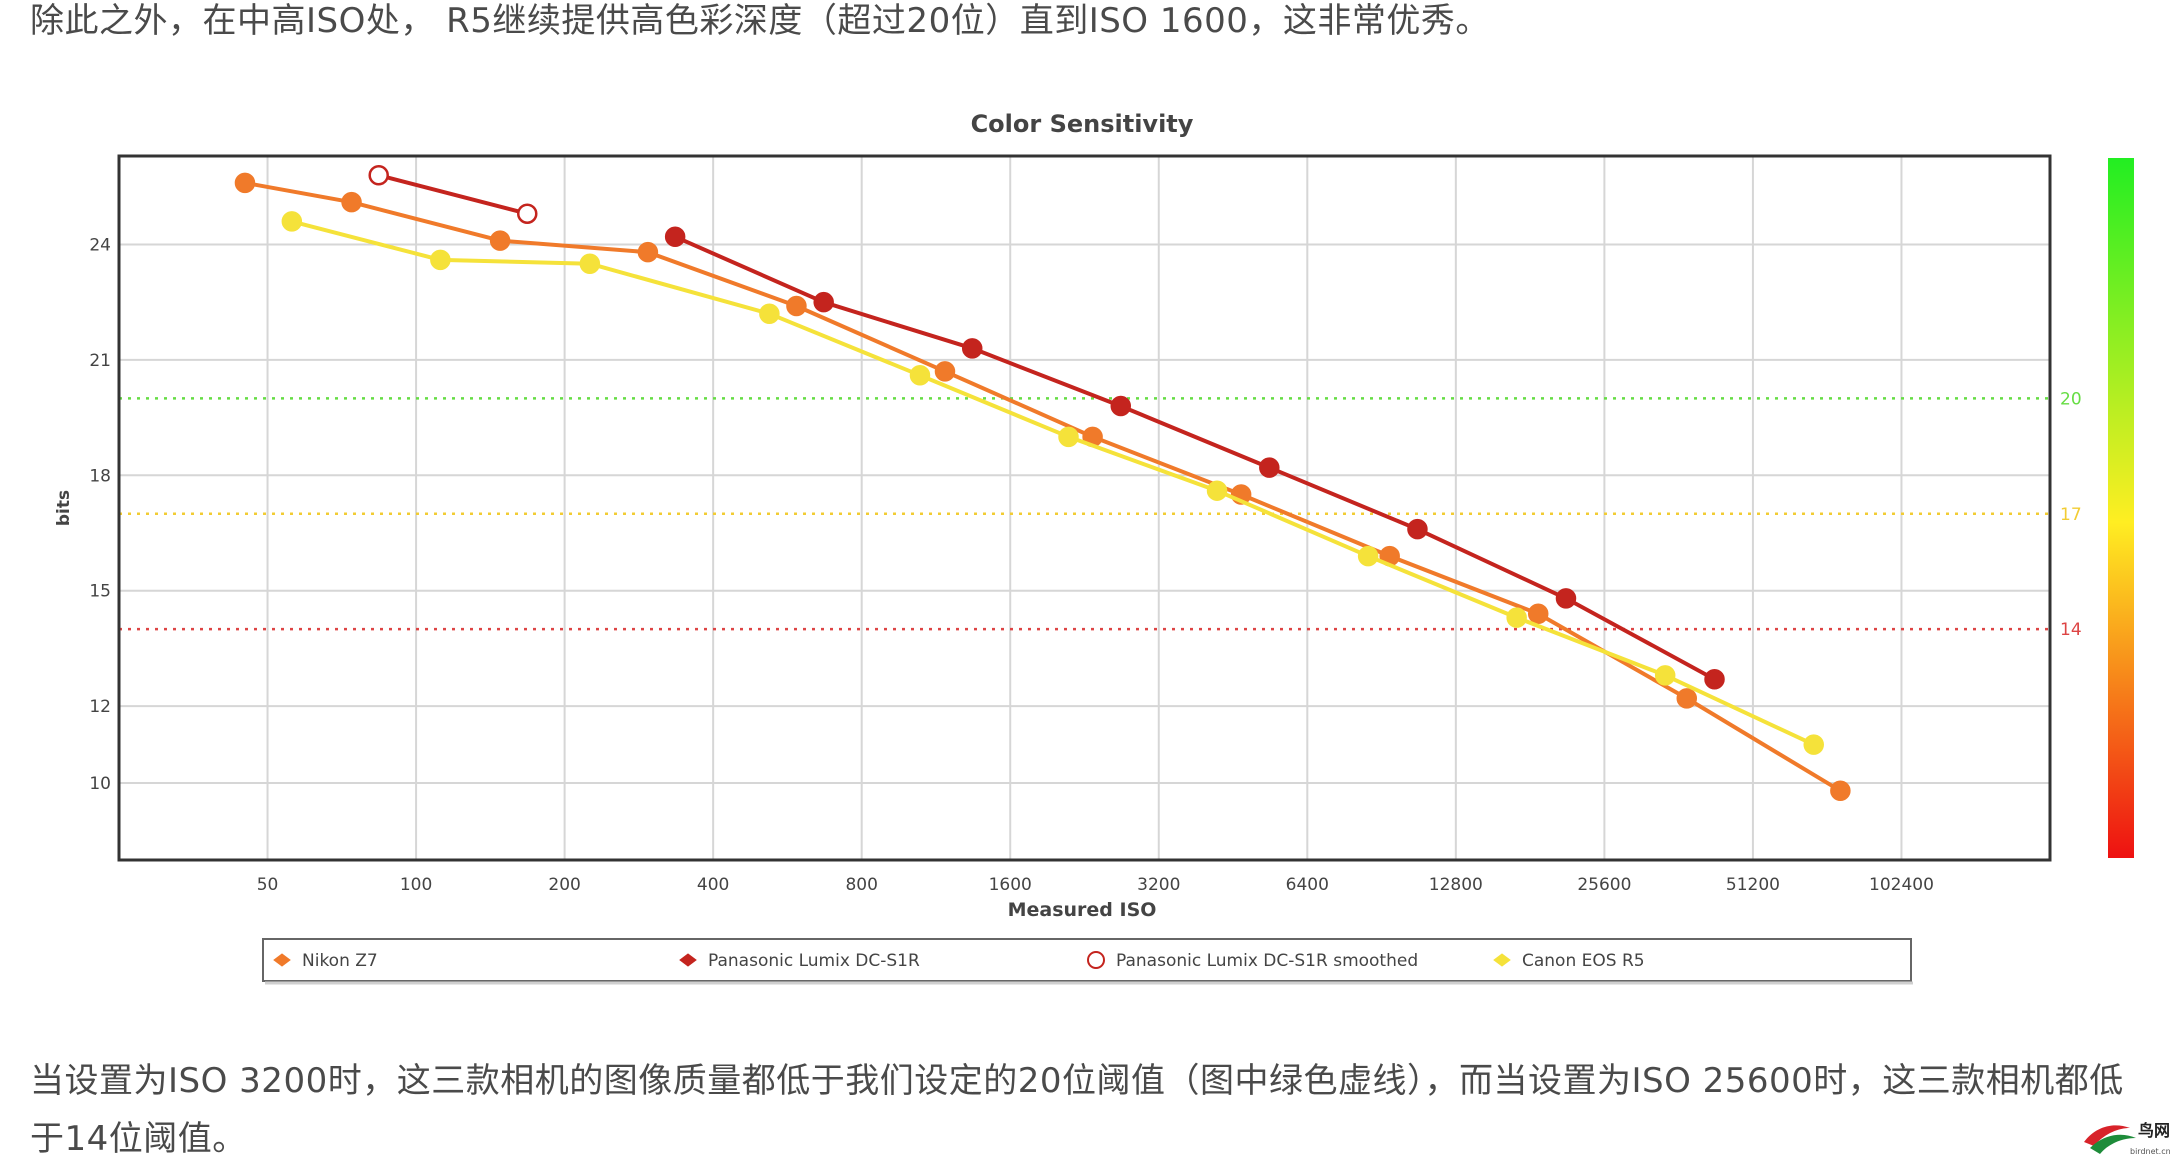  Describe the element at coordinates (100, 514) in the screenshot. I see `y-tick-labels: 10 12 15 18 21 24` at that location.